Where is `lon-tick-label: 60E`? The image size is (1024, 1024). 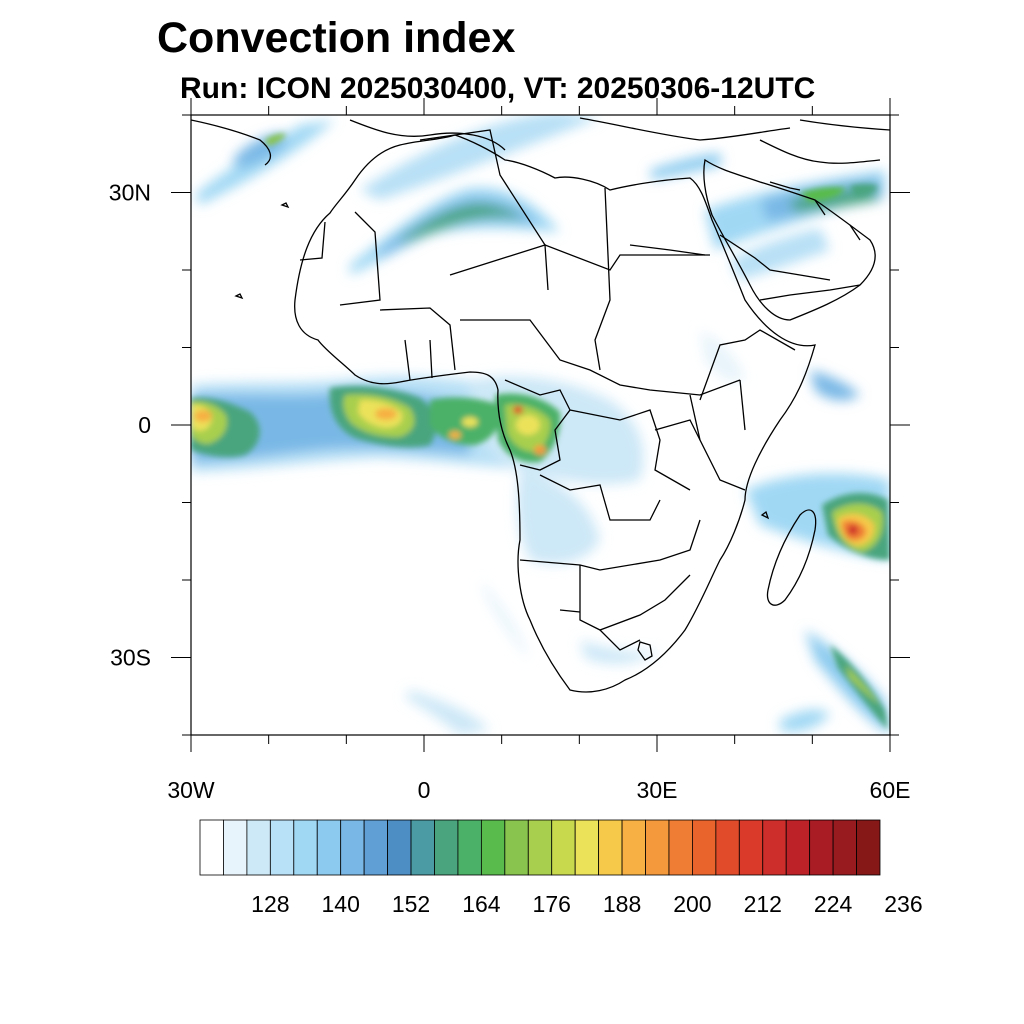
lon-tick-label: 60E is located at coordinates (890, 790).